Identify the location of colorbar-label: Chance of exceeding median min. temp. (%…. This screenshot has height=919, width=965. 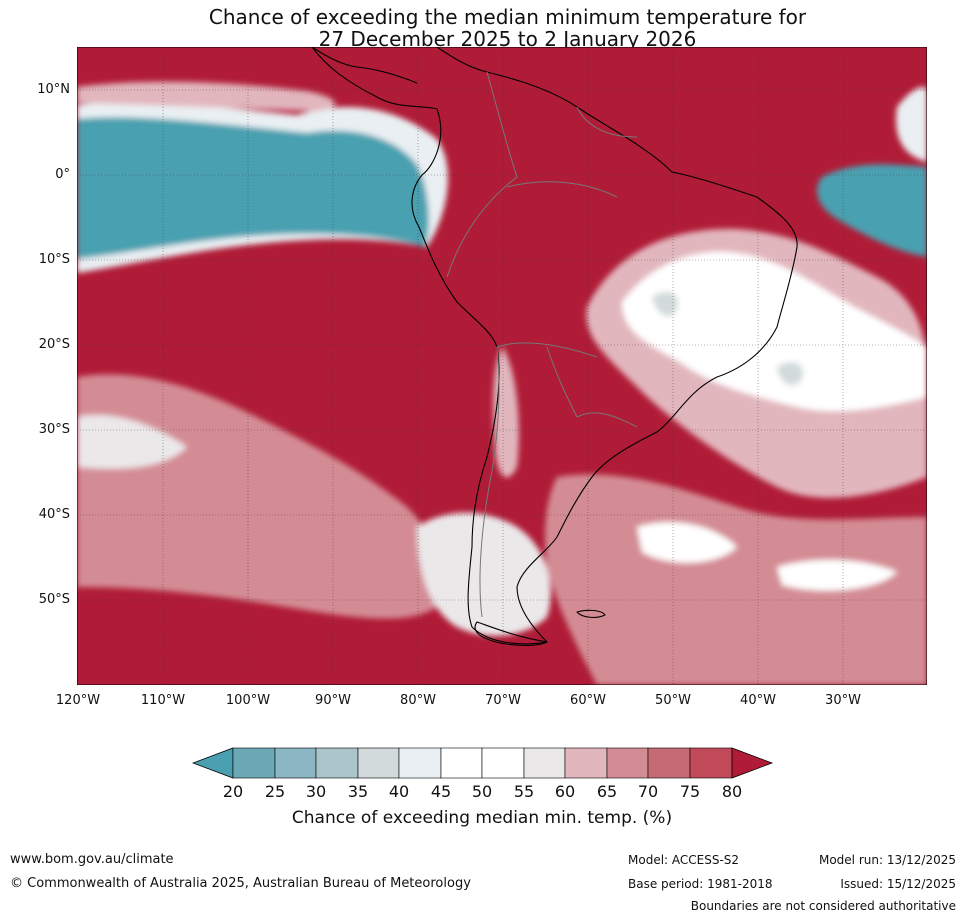
(482, 818).